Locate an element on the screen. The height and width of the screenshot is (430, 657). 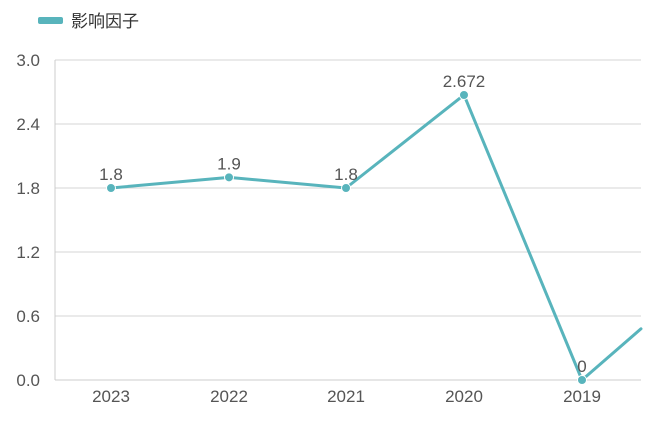
x-tick-label: 2022 is located at coordinates (229, 396).